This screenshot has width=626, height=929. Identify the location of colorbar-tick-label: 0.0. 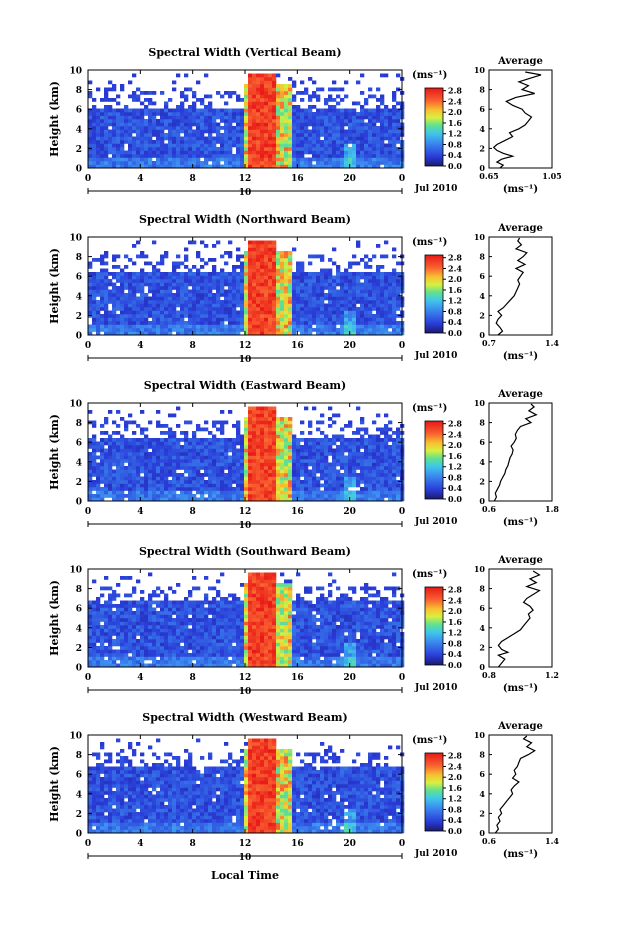
(455, 333).